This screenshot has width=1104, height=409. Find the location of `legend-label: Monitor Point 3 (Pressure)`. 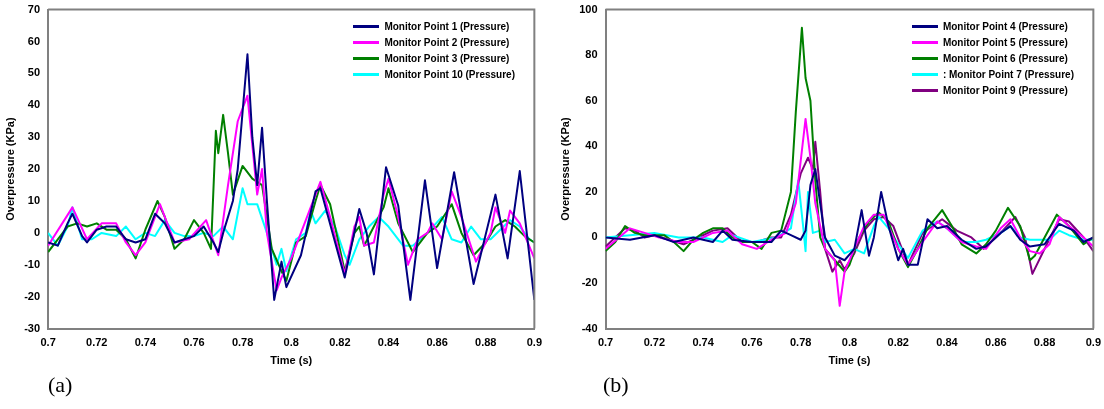

legend-label: Monitor Point 3 (Pressure) is located at coordinates (447, 58).